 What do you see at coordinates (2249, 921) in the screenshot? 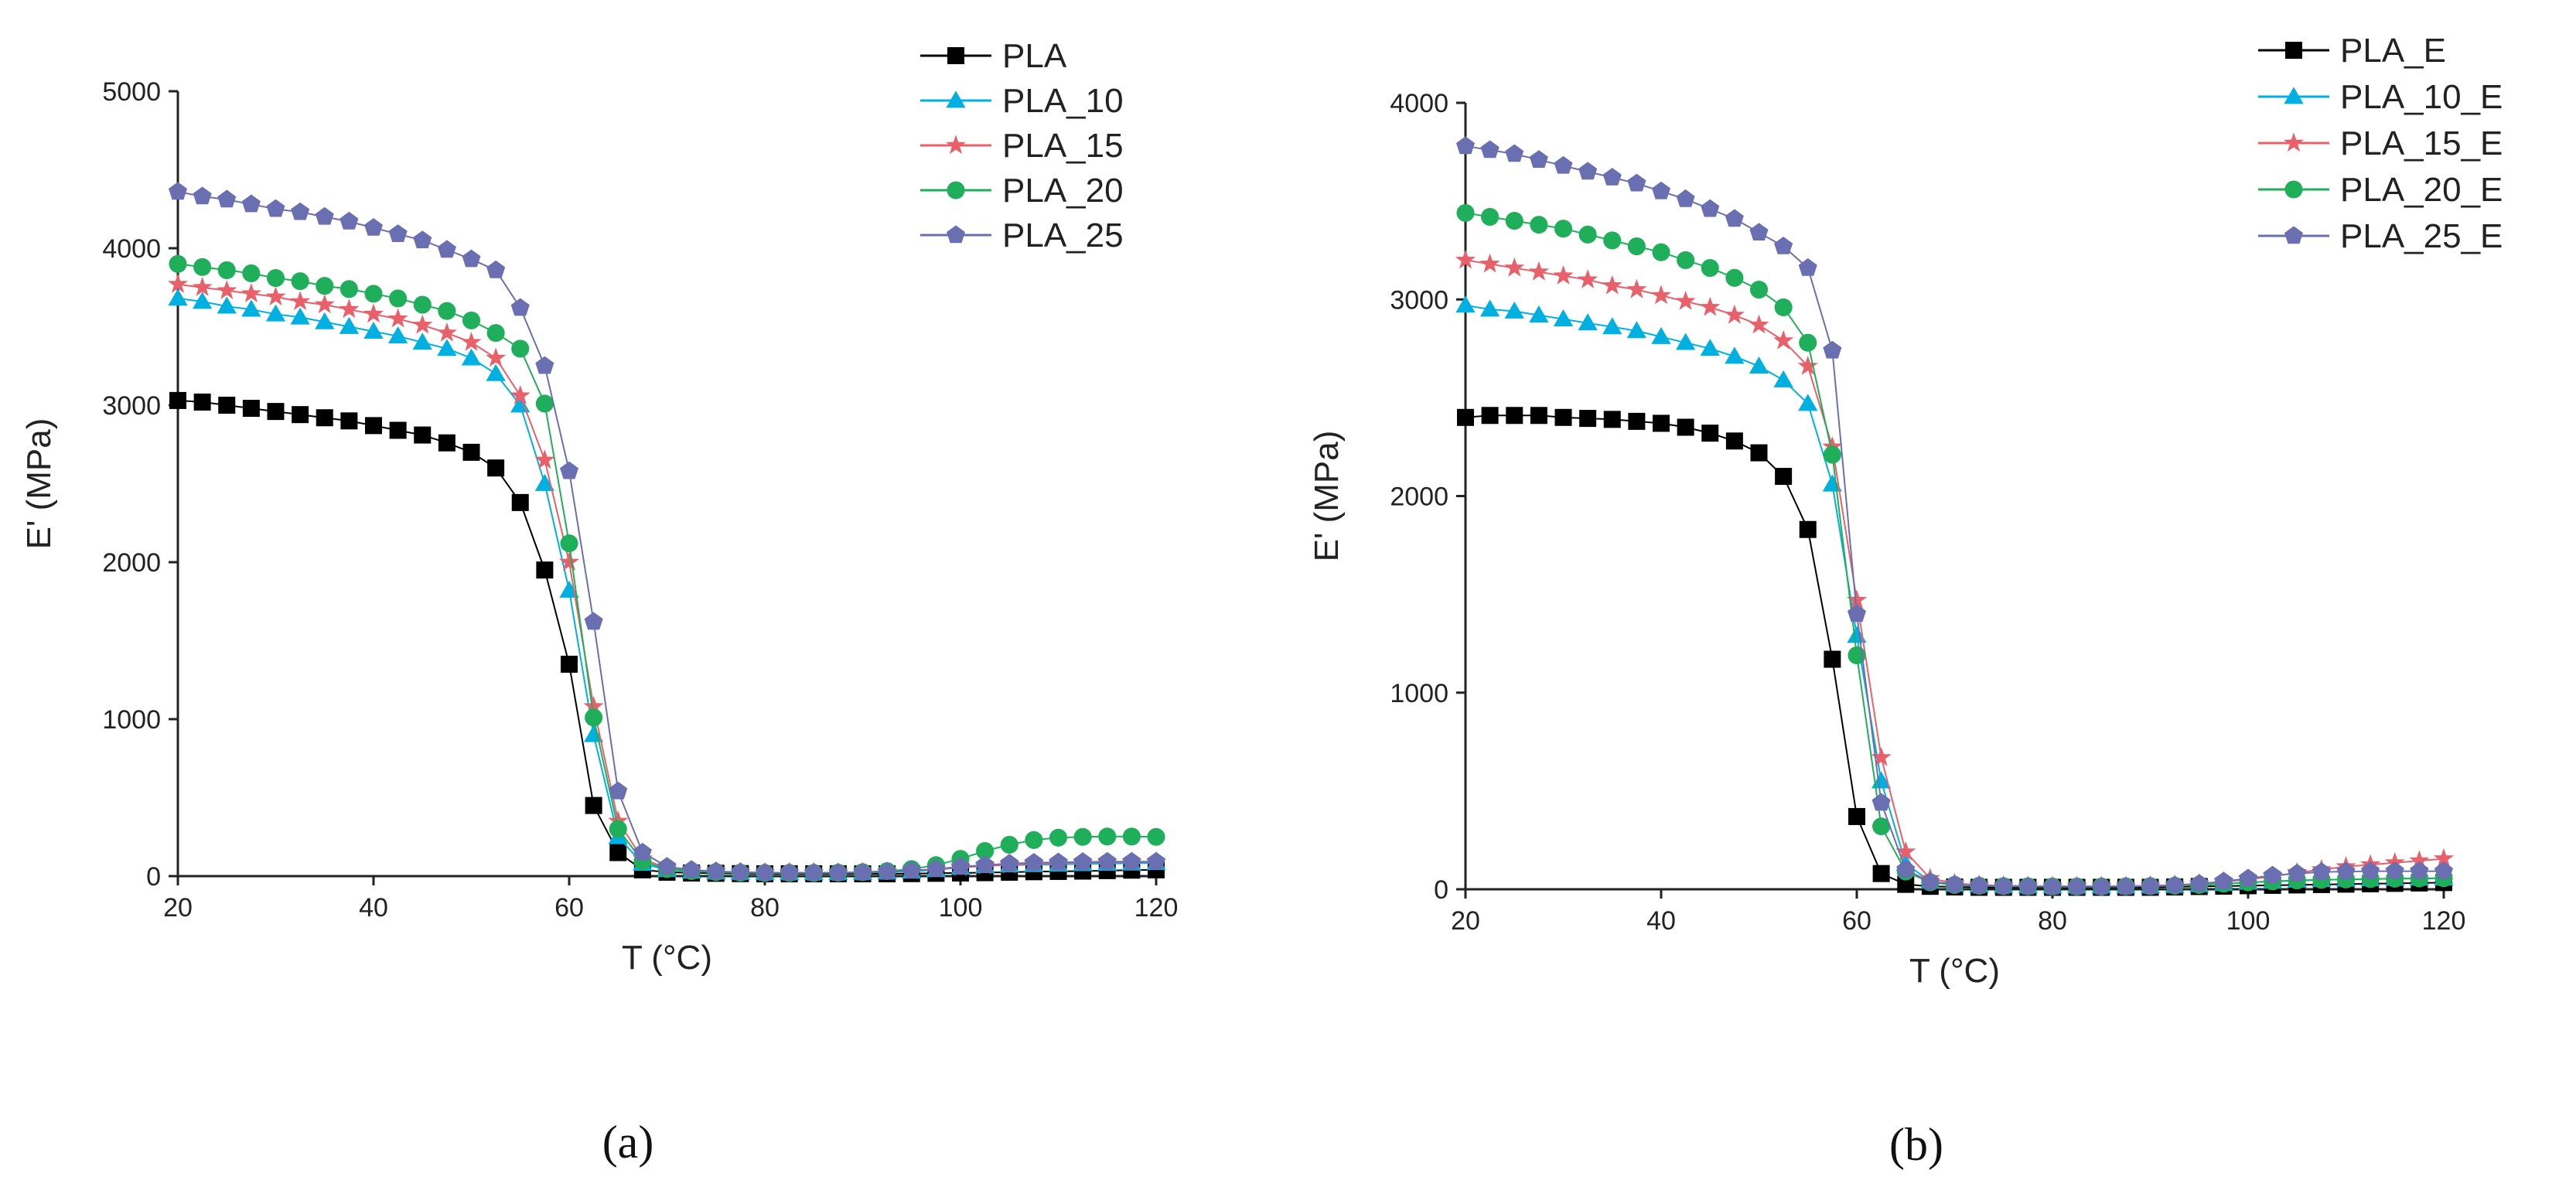
I see `x-tick-label: 100` at bounding box center [2249, 921].